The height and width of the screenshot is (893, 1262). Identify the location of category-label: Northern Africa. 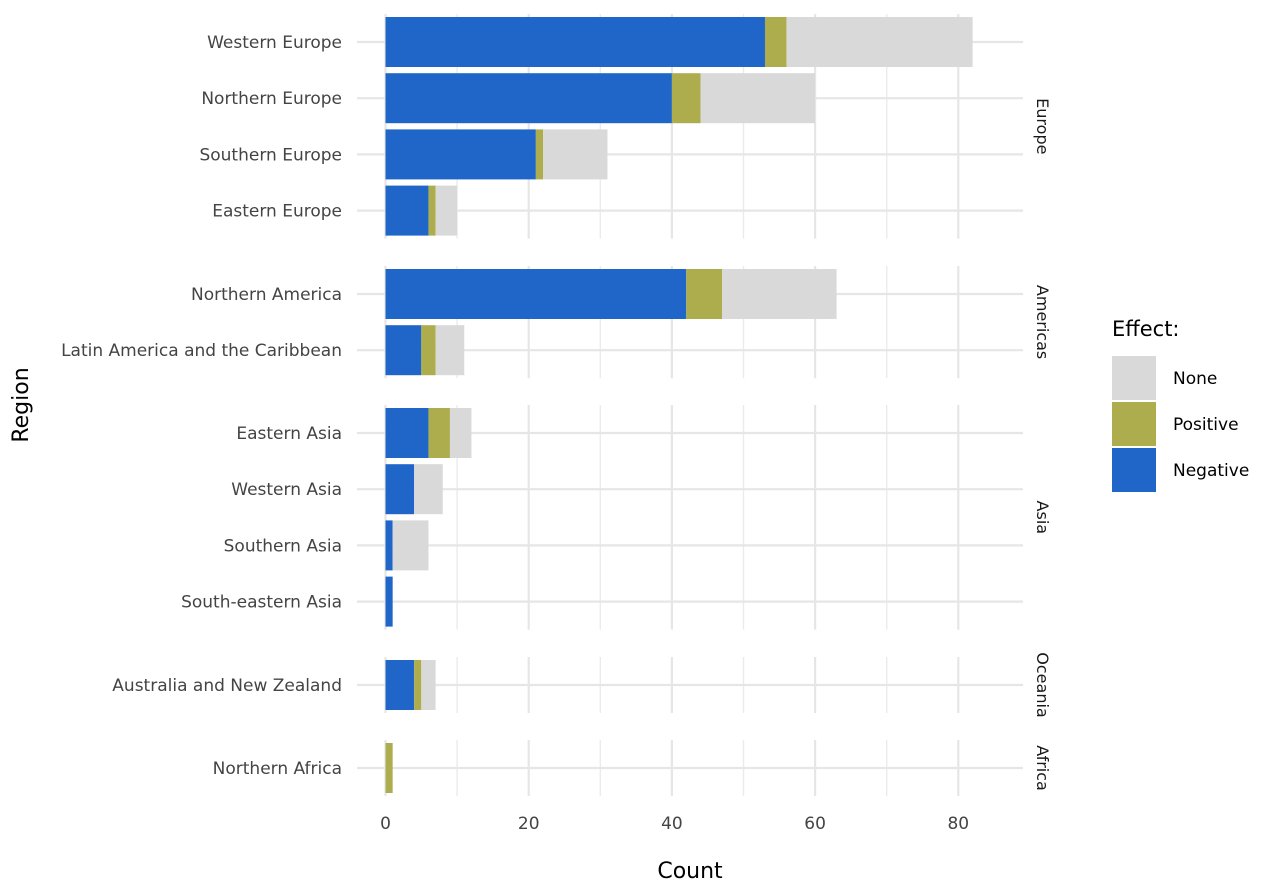
(277, 769).